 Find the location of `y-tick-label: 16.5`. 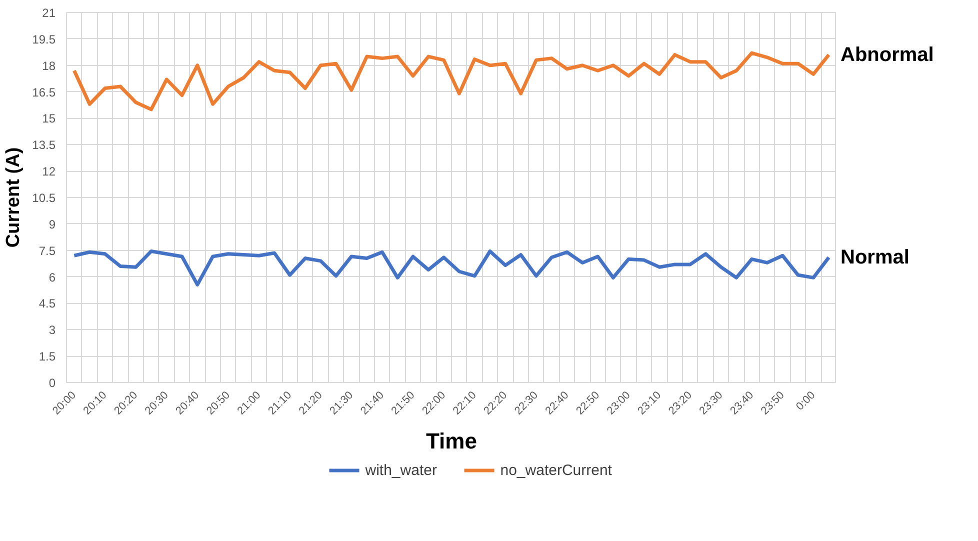

y-tick-label: 16.5 is located at coordinates (44, 92).